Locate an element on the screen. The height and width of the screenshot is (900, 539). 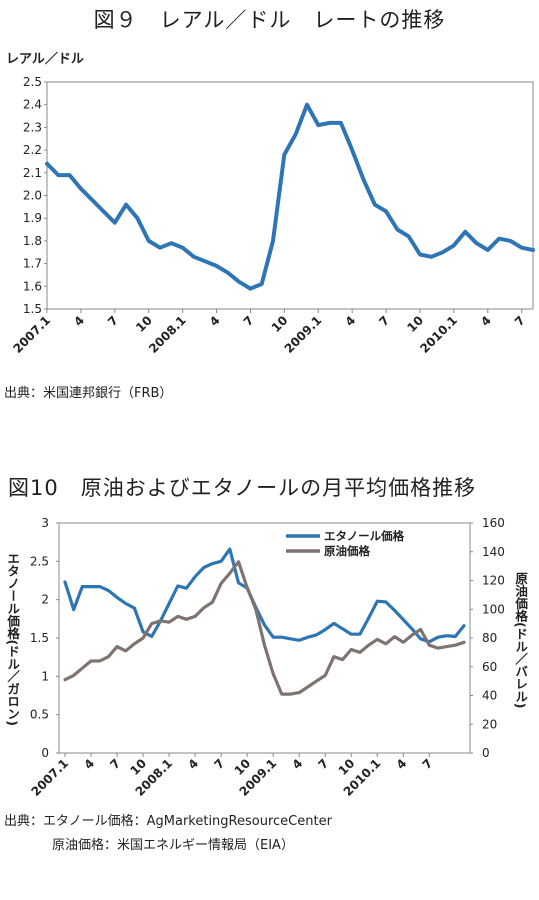
figure-10-source-ethanol: 出典：エタノール価格：AgMarketingResourceCenter is located at coordinates (168, 821).